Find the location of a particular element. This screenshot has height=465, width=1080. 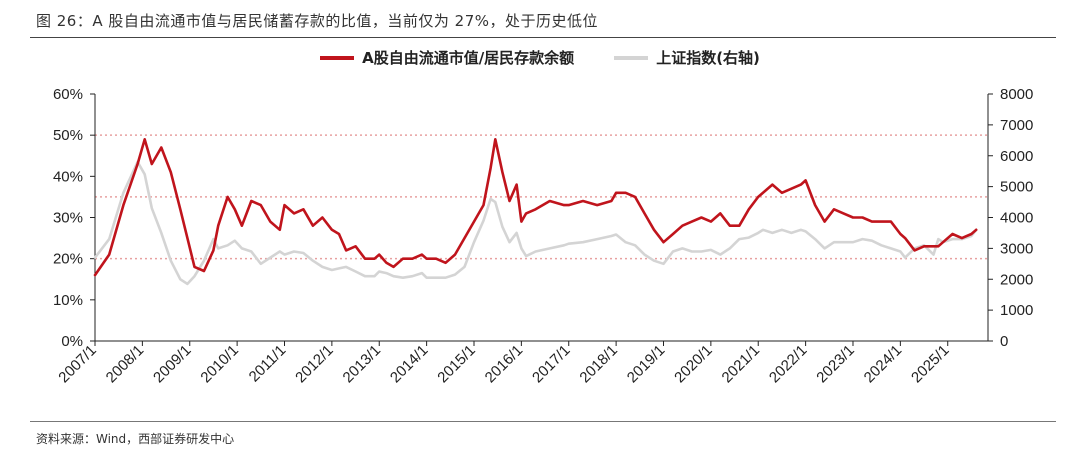

y-left-tick-label: 10% is located at coordinates (68, 300).